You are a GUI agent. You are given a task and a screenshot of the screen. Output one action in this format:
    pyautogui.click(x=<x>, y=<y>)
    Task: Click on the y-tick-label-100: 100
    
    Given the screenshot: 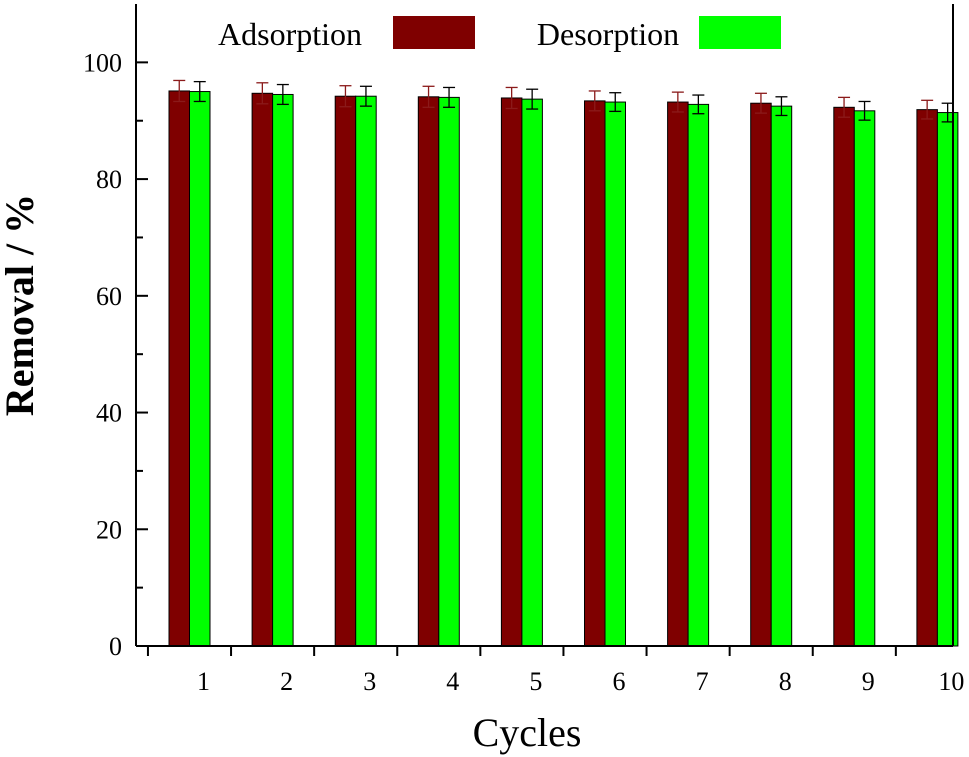 What is the action you would take?
    pyautogui.click(x=102, y=62)
    